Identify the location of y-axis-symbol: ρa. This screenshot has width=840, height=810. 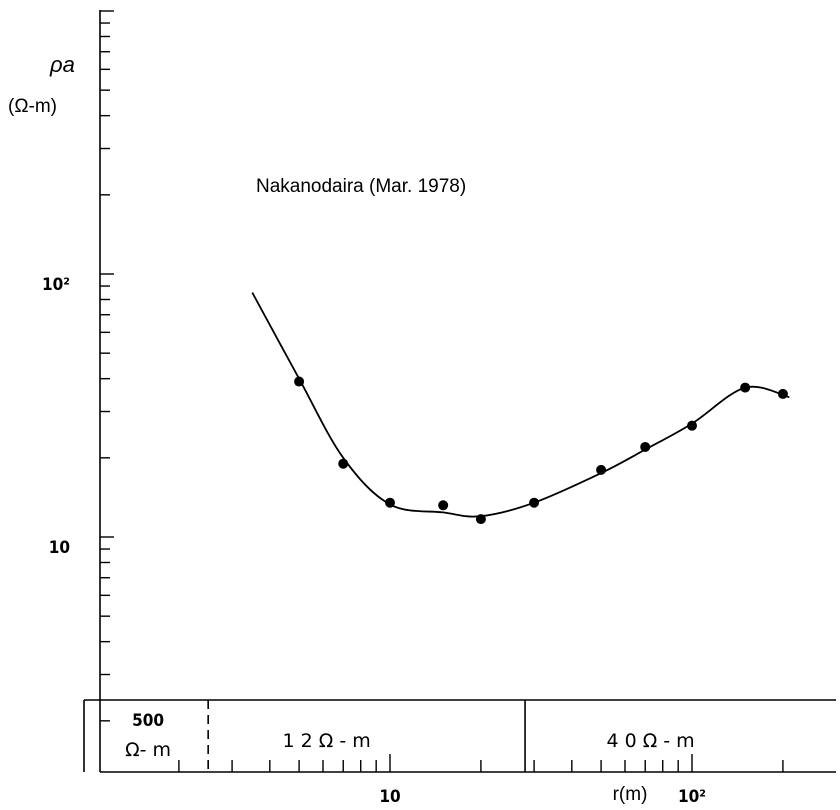
(62, 64).